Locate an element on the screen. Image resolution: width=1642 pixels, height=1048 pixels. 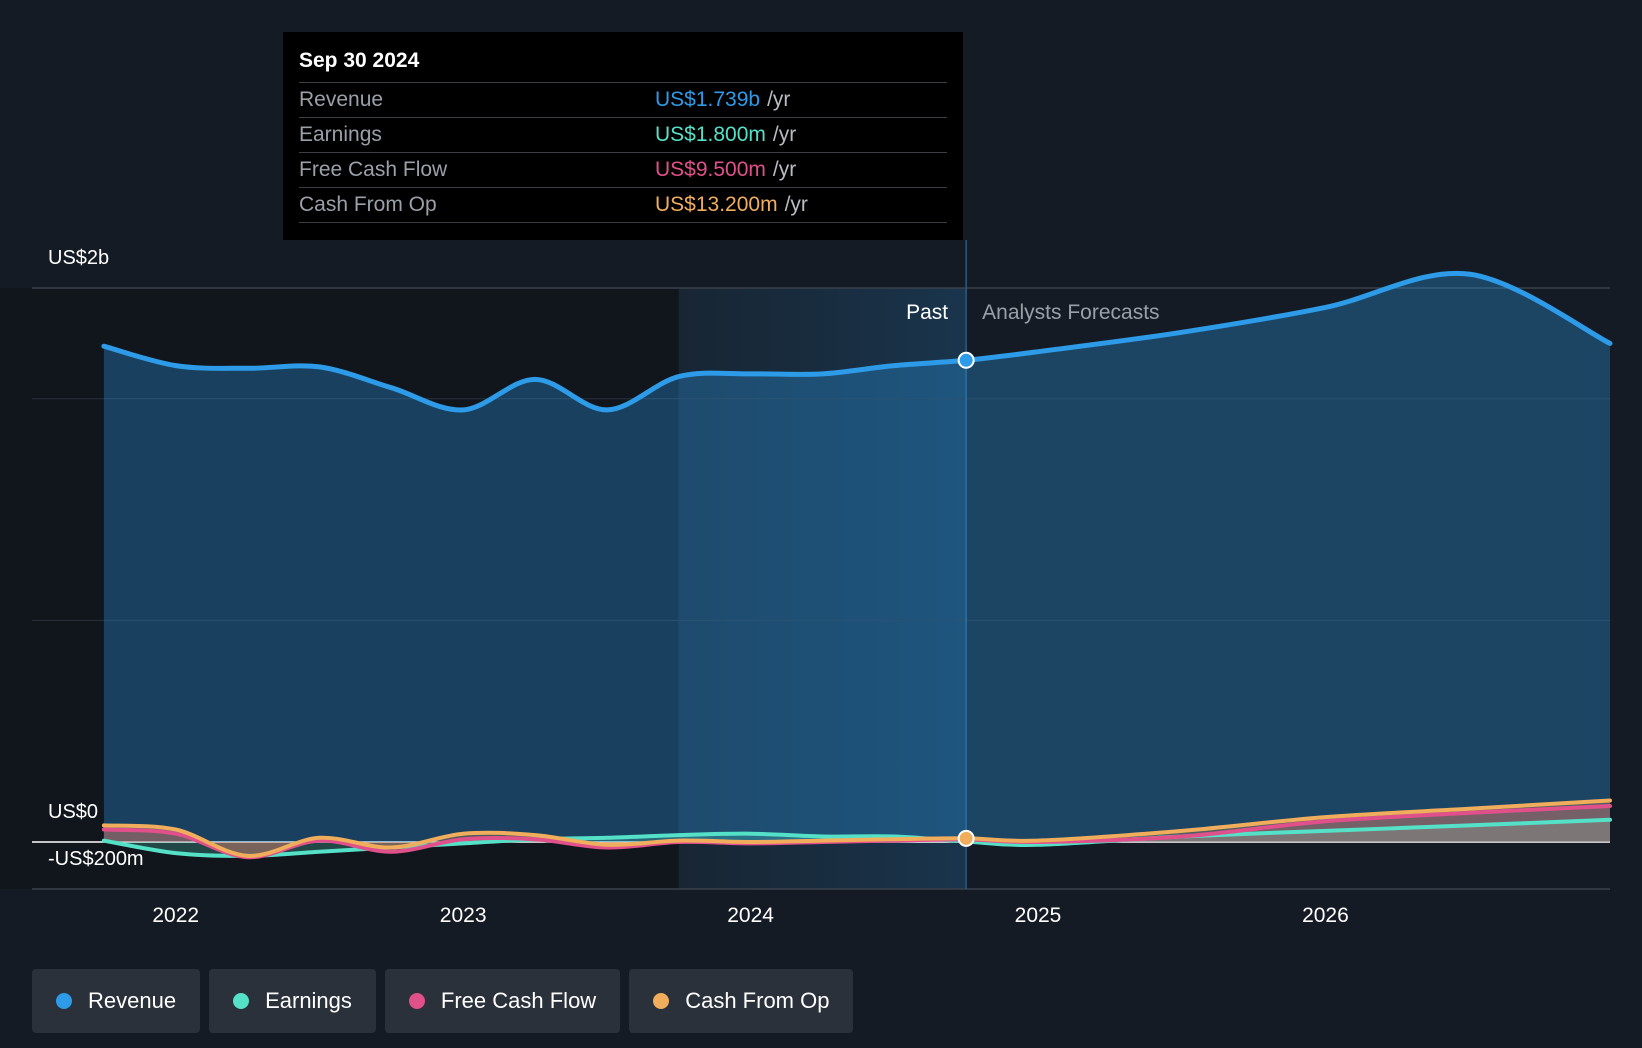
tooltip-label: Cash From Op is located at coordinates (368, 204).